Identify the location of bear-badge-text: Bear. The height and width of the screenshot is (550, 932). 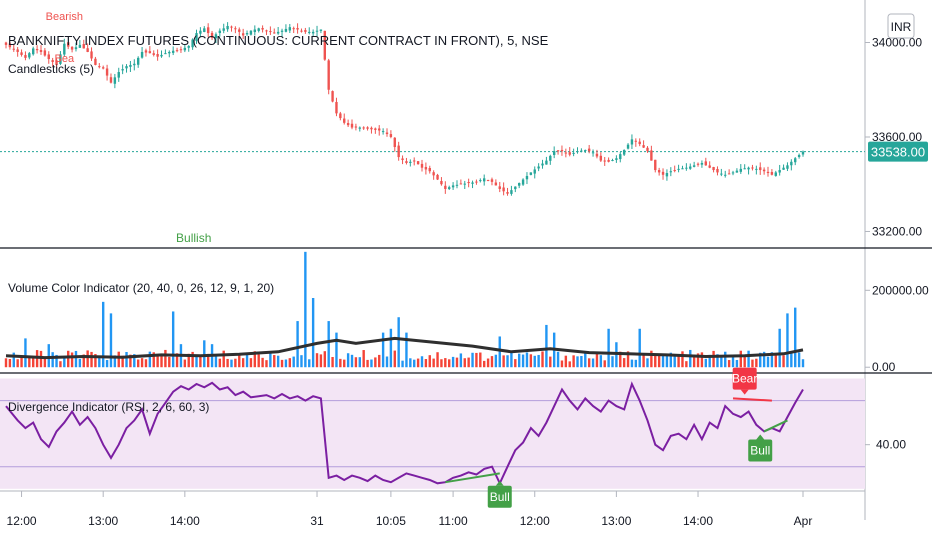
(744, 379).